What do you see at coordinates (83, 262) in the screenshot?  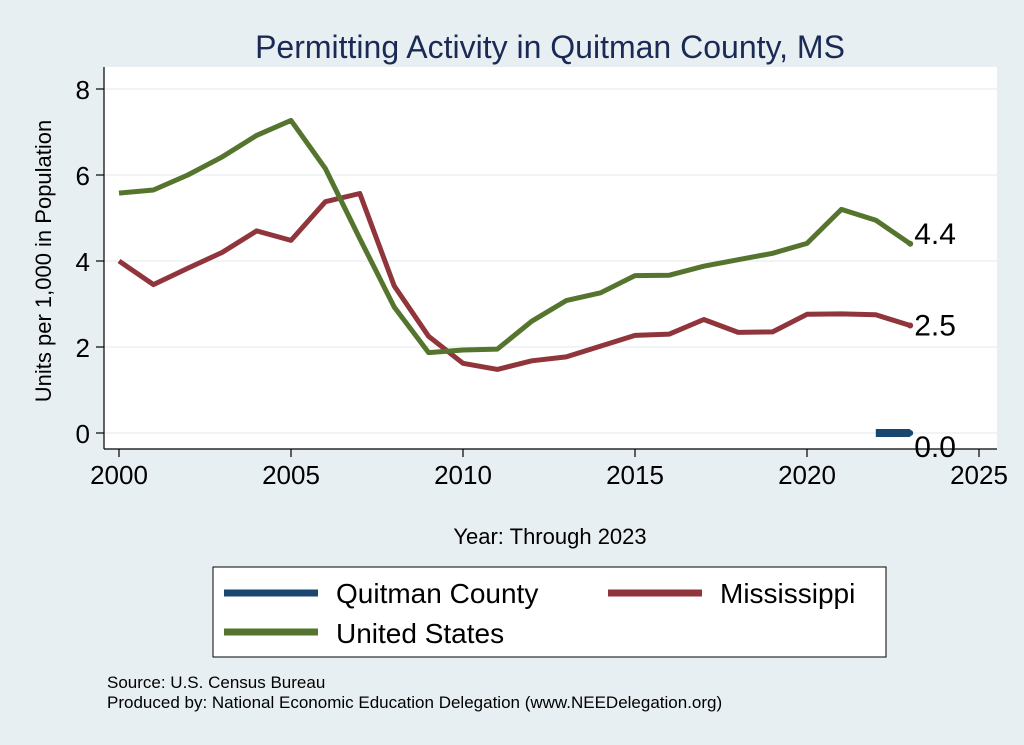 I see `y-tick-label: 4` at bounding box center [83, 262].